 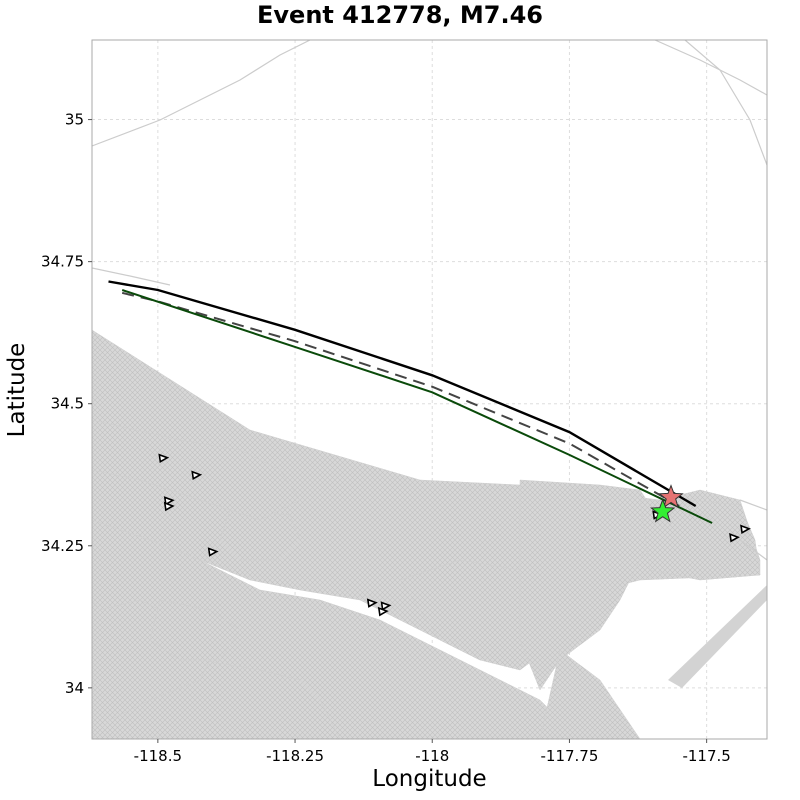 What do you see at coordinates (74, 120) in the screenshot?
I see `y-tick-label: 35` at bounding box center [74, 120].